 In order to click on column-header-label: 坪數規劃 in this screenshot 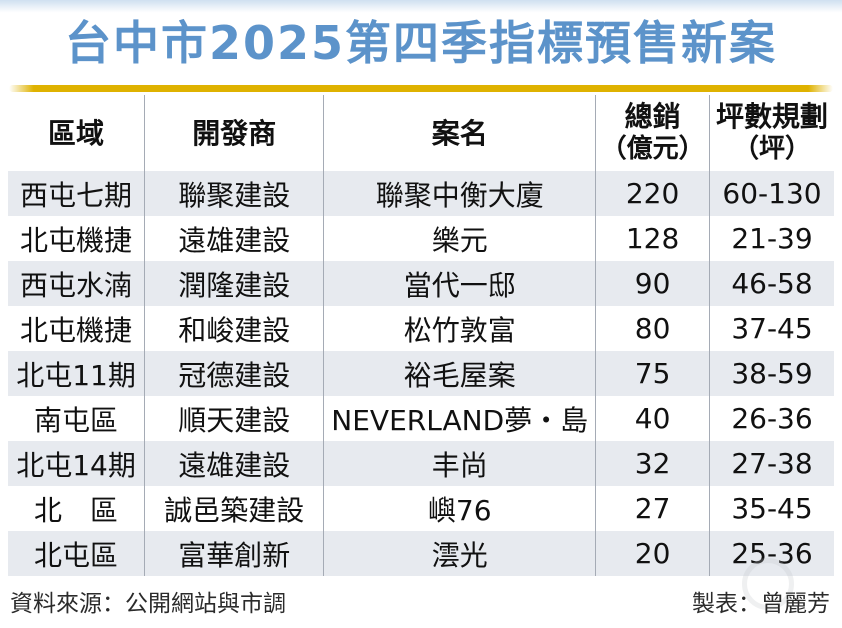, I will do `click(772, 116)`.